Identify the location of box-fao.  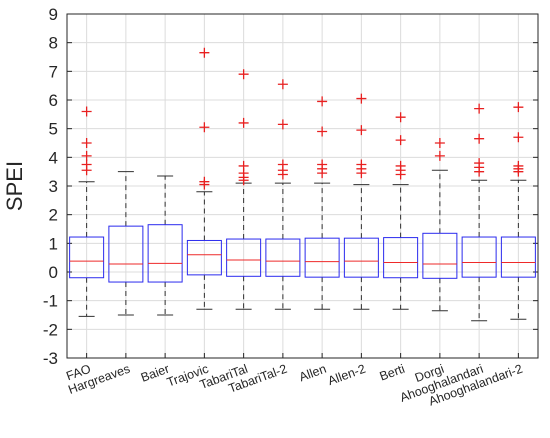
(87, 211).